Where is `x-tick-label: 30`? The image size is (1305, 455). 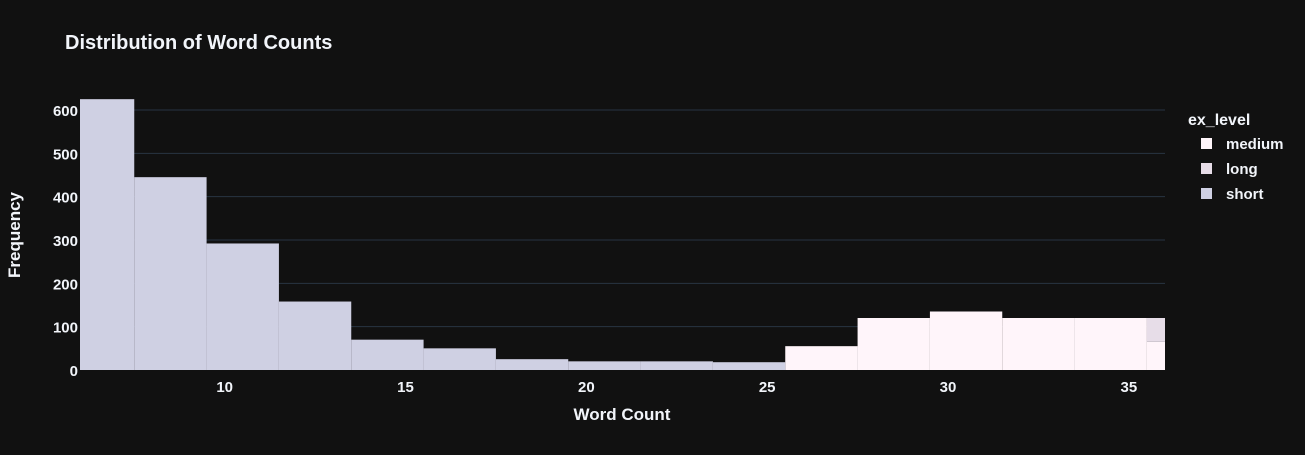
x-tick-label: 30 is located at coordinates (948, 387).